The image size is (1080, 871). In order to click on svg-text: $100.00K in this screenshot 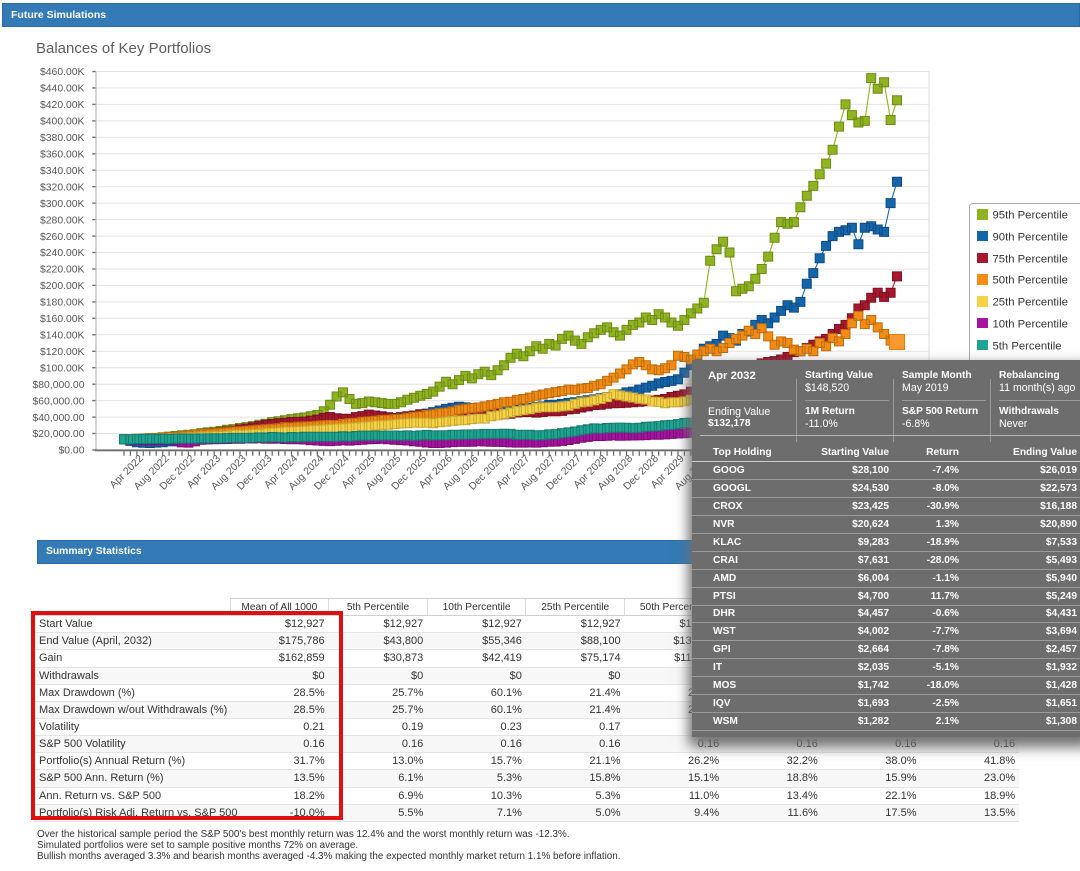, I will do `click(62, 368)`.